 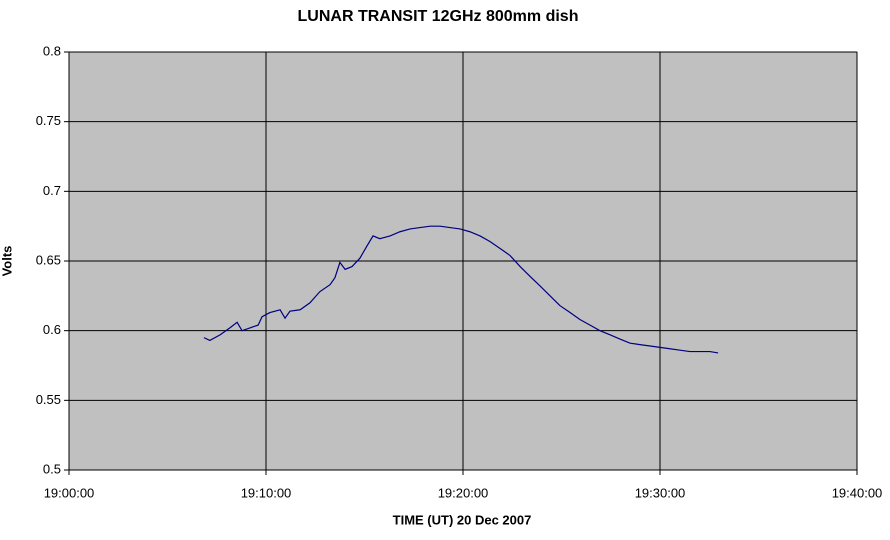 I want to click on x-tick-label: 19:40:00, so click(x=857, y=492).